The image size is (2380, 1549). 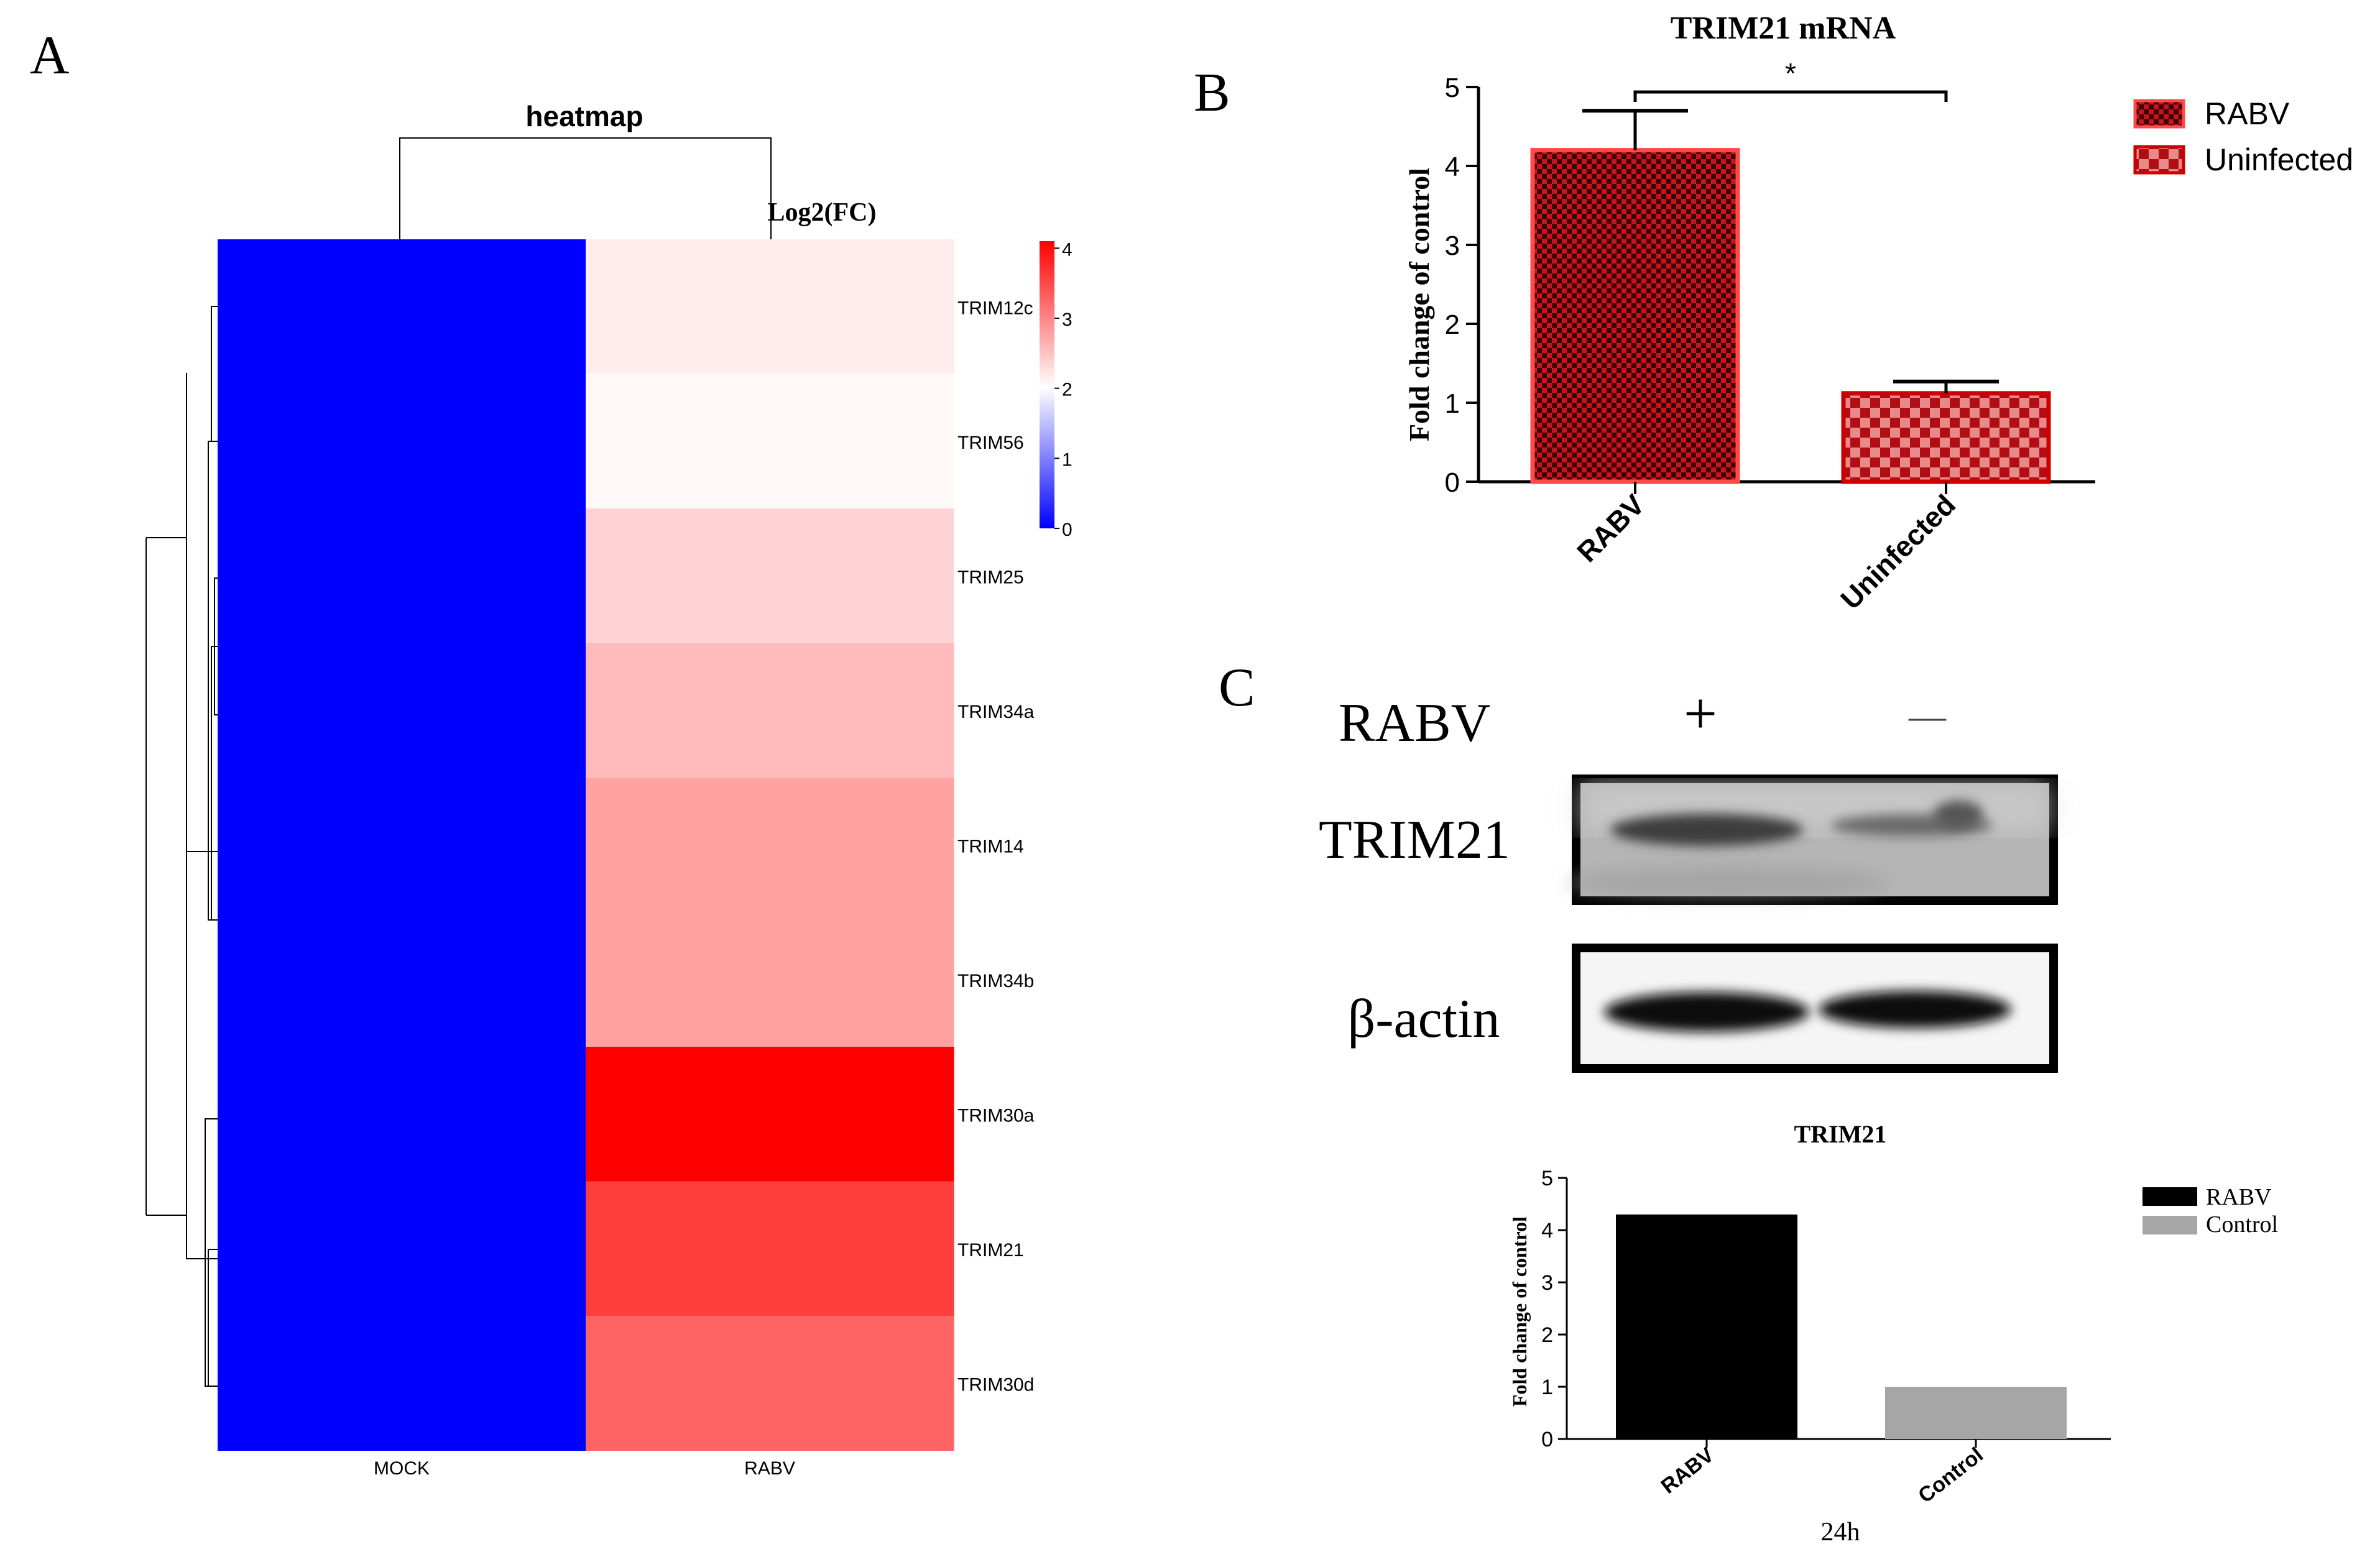 I want to click on mrna-y-tick-label: 0, so click(x=1453, y=482).